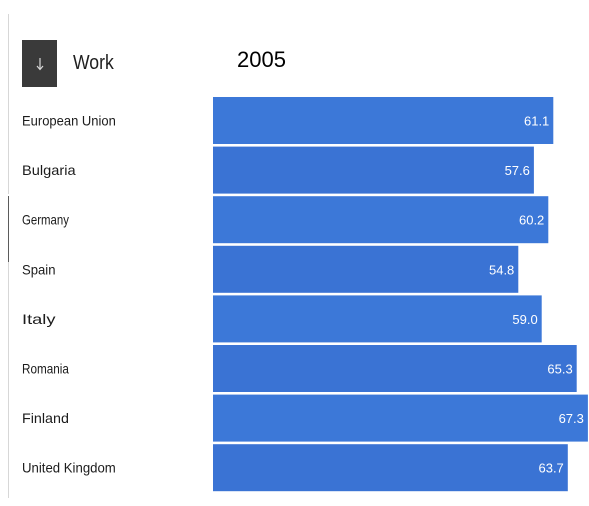 This screenshot has height=506, width=589. Describe the element at coordinates (524, 319) in the screenshot. I see `value-label: 59.0` at that location.